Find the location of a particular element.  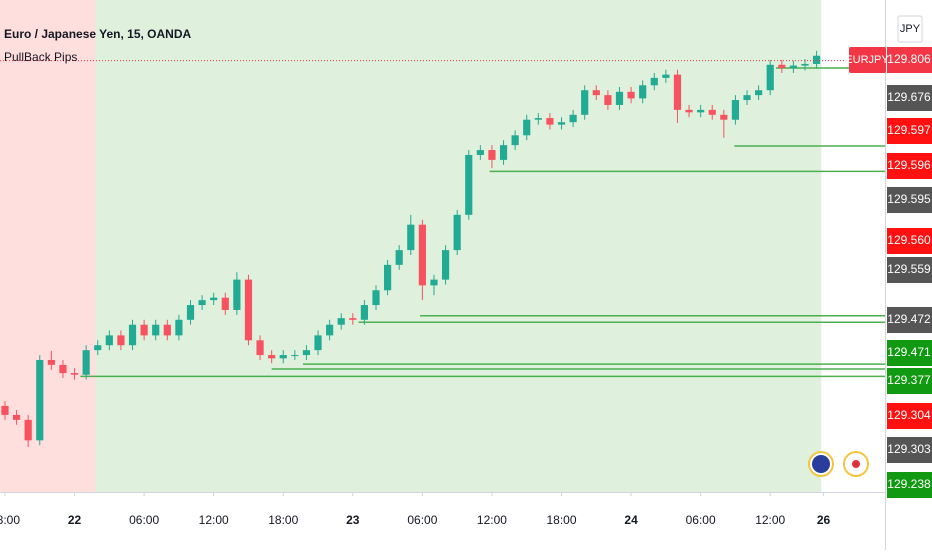

price-label: 129.560 is located at coordinates (909, 240).